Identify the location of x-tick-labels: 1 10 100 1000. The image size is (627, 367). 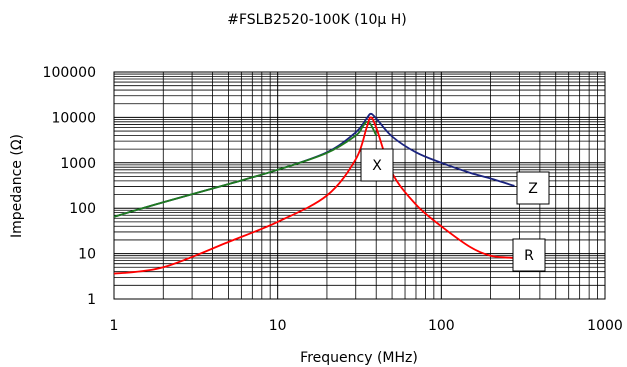
(366, 326).